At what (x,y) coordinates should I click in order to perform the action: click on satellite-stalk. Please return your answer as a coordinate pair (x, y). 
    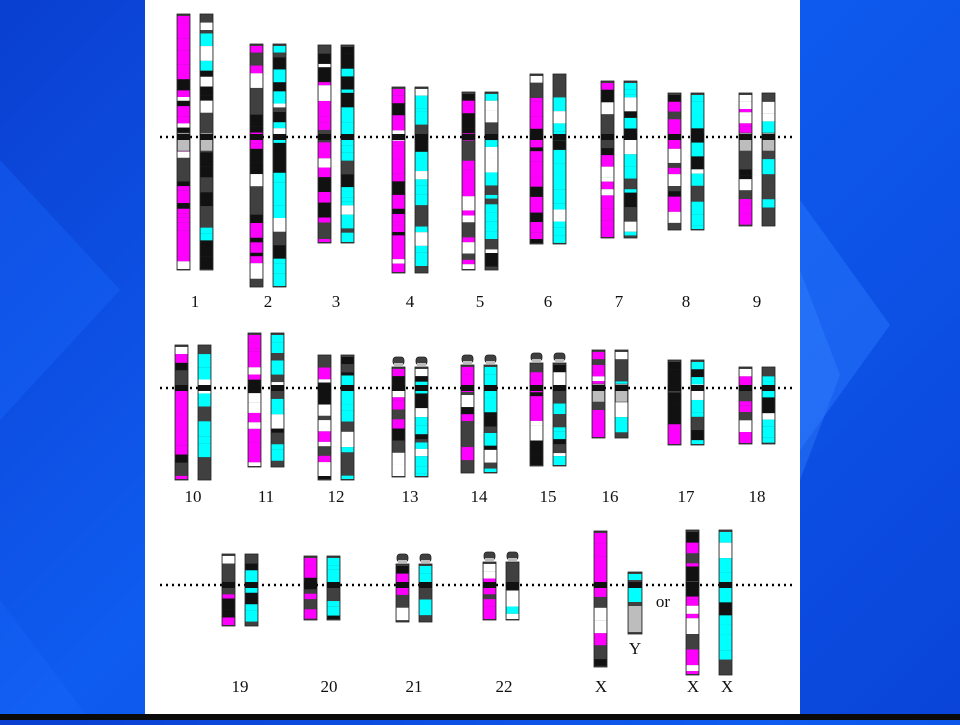
    Looking at the image, I should click on (402, 561).